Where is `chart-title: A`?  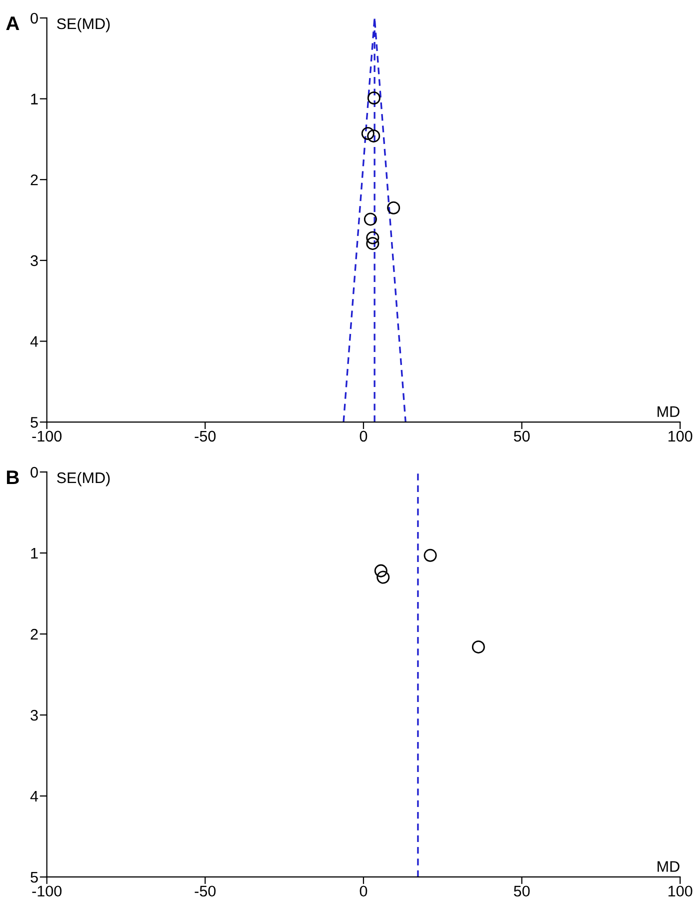
chart-title: A is located at coordinates (13, 23).